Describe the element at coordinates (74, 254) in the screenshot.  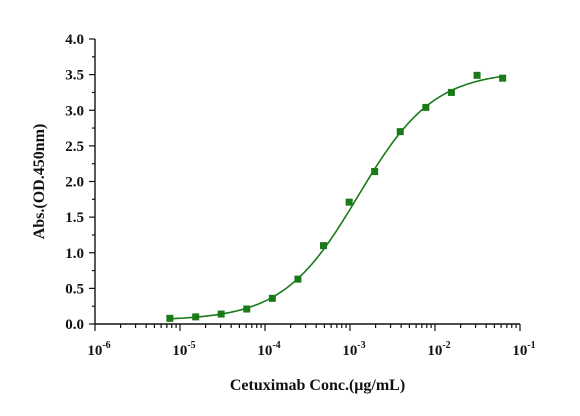
I see `y-tick-label: 1.0` at that location.